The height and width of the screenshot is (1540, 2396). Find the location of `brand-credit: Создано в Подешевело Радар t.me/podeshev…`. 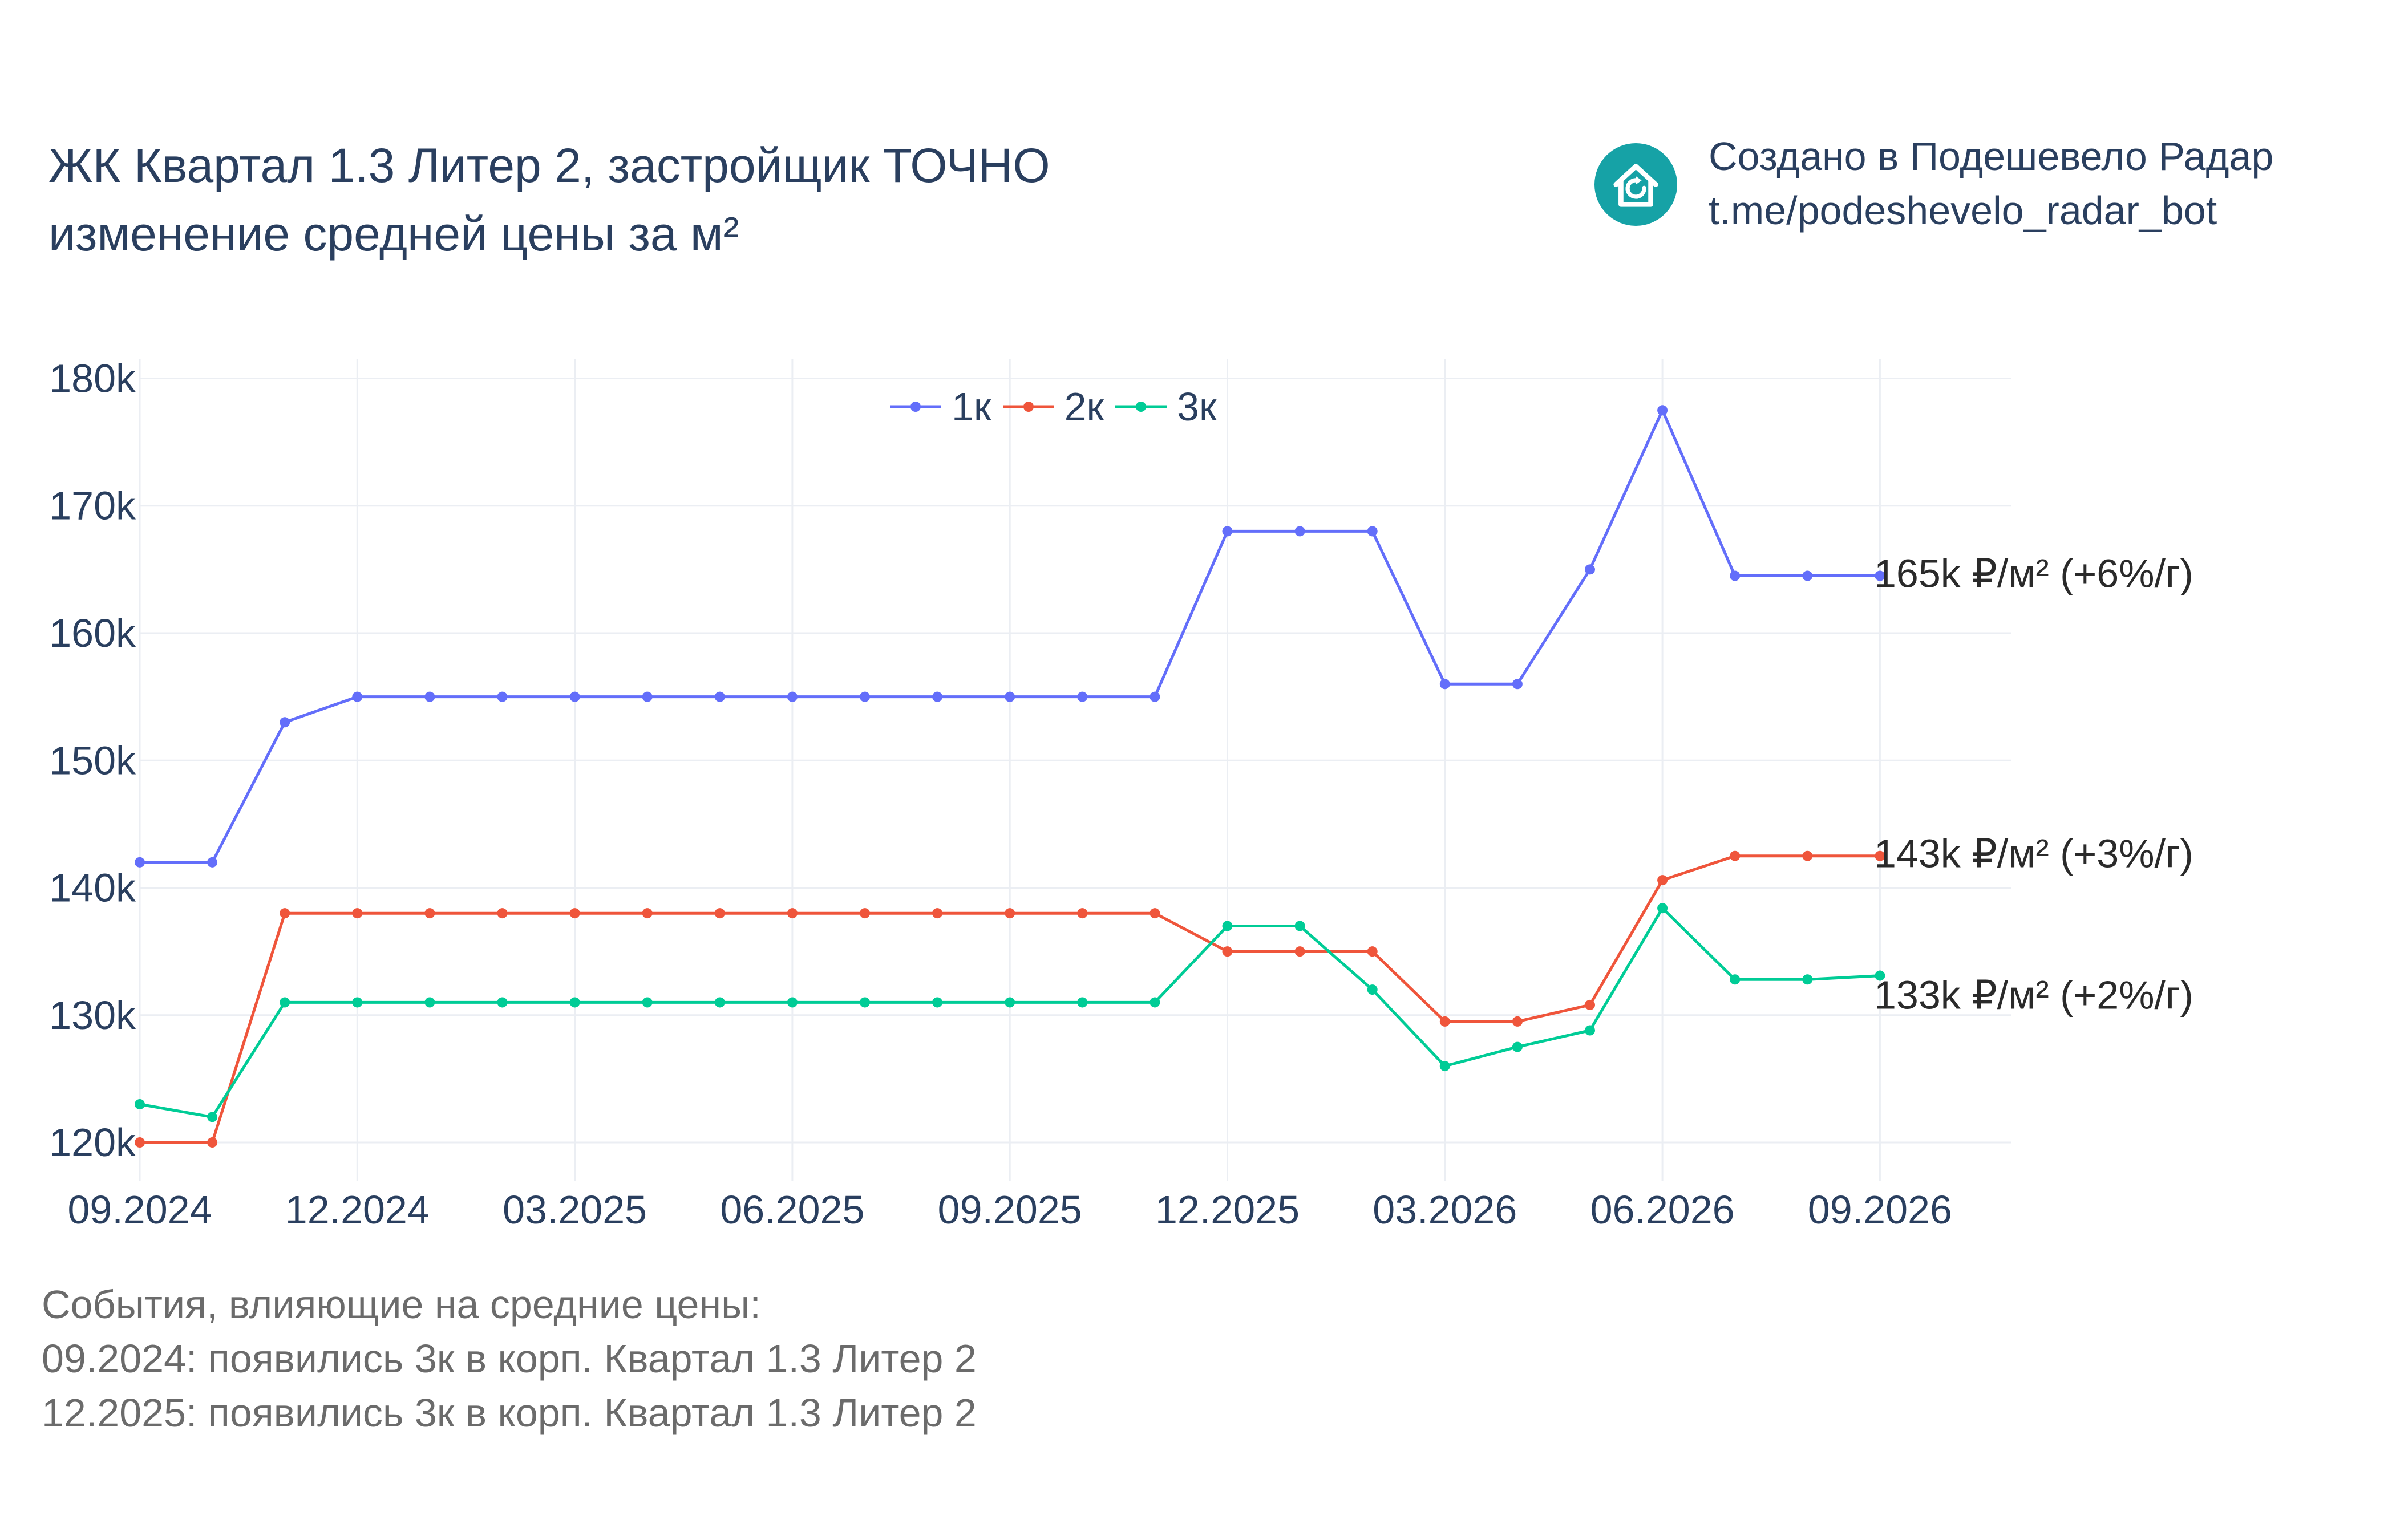

brand-credit: Создано в Подешевело Радар t.me/podeshev… is located at coordinates (1991, 183).